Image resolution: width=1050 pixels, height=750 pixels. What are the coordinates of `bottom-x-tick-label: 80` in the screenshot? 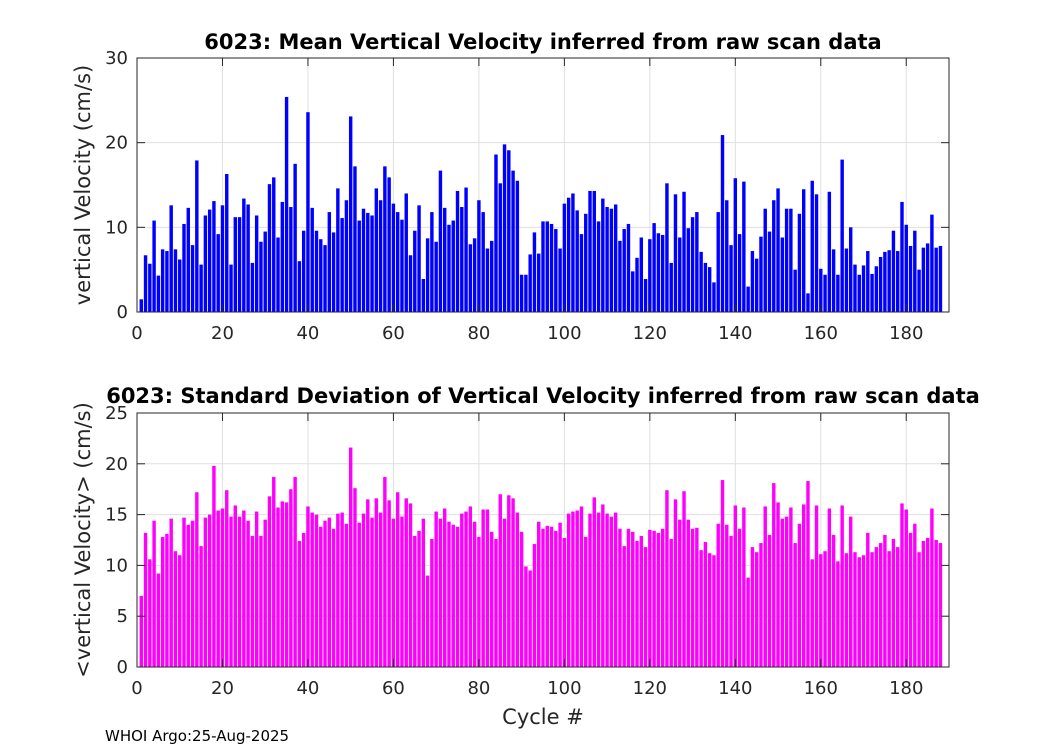 It's located at (478, 688).